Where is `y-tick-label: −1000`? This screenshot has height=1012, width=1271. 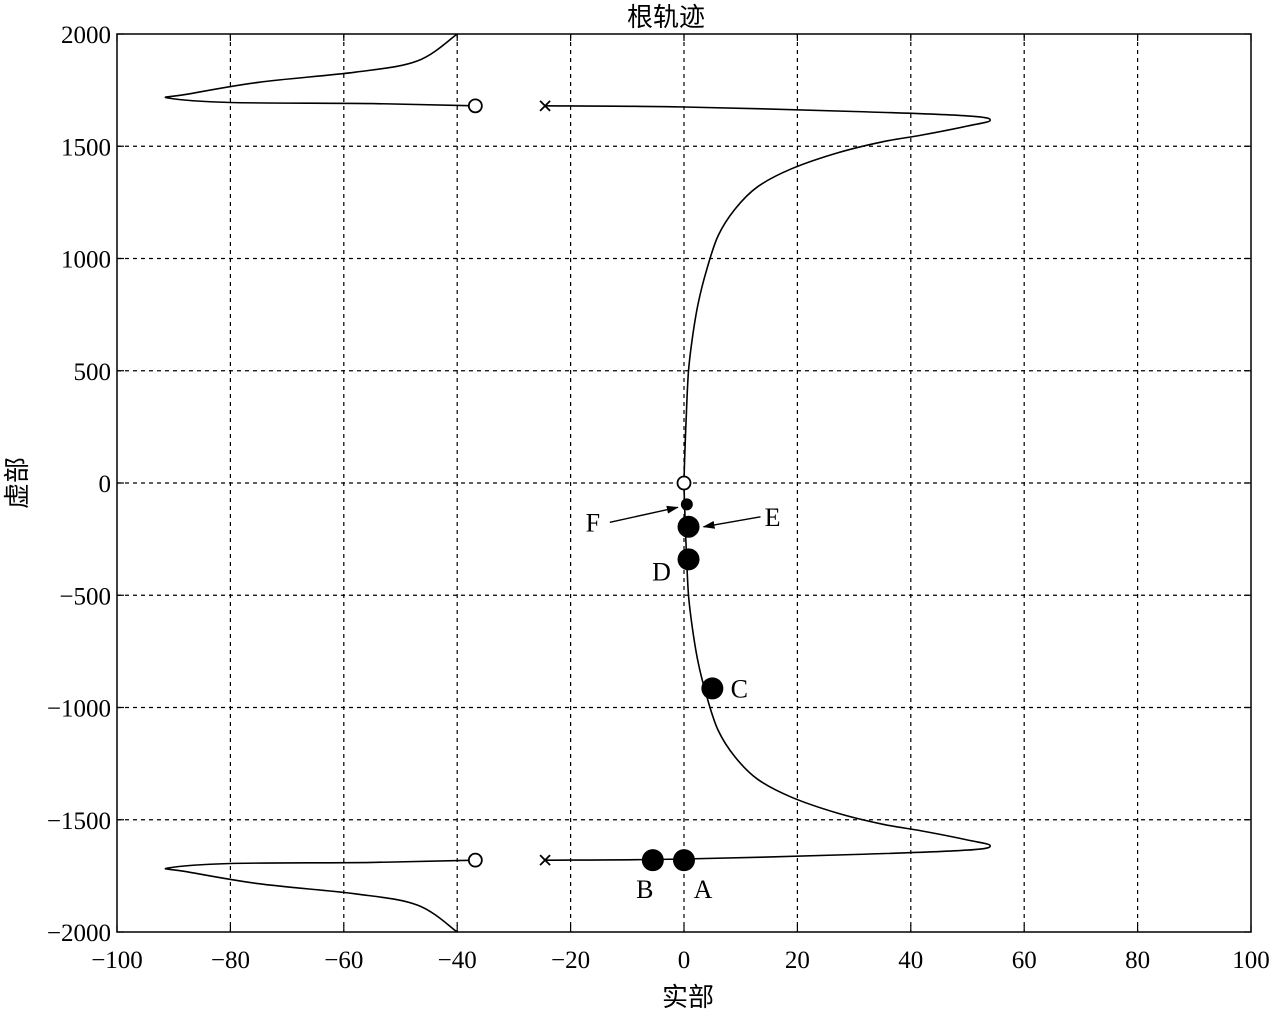
y-tick-label: −1000 is located at coordinates (79, 709).